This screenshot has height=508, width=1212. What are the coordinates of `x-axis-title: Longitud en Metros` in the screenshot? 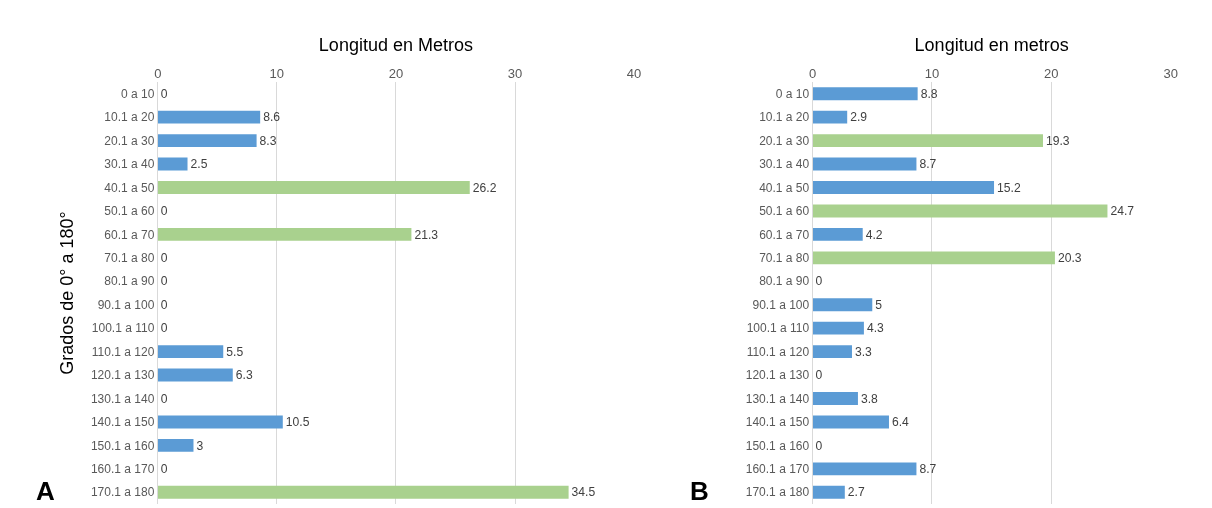 It's located at (395, 44).